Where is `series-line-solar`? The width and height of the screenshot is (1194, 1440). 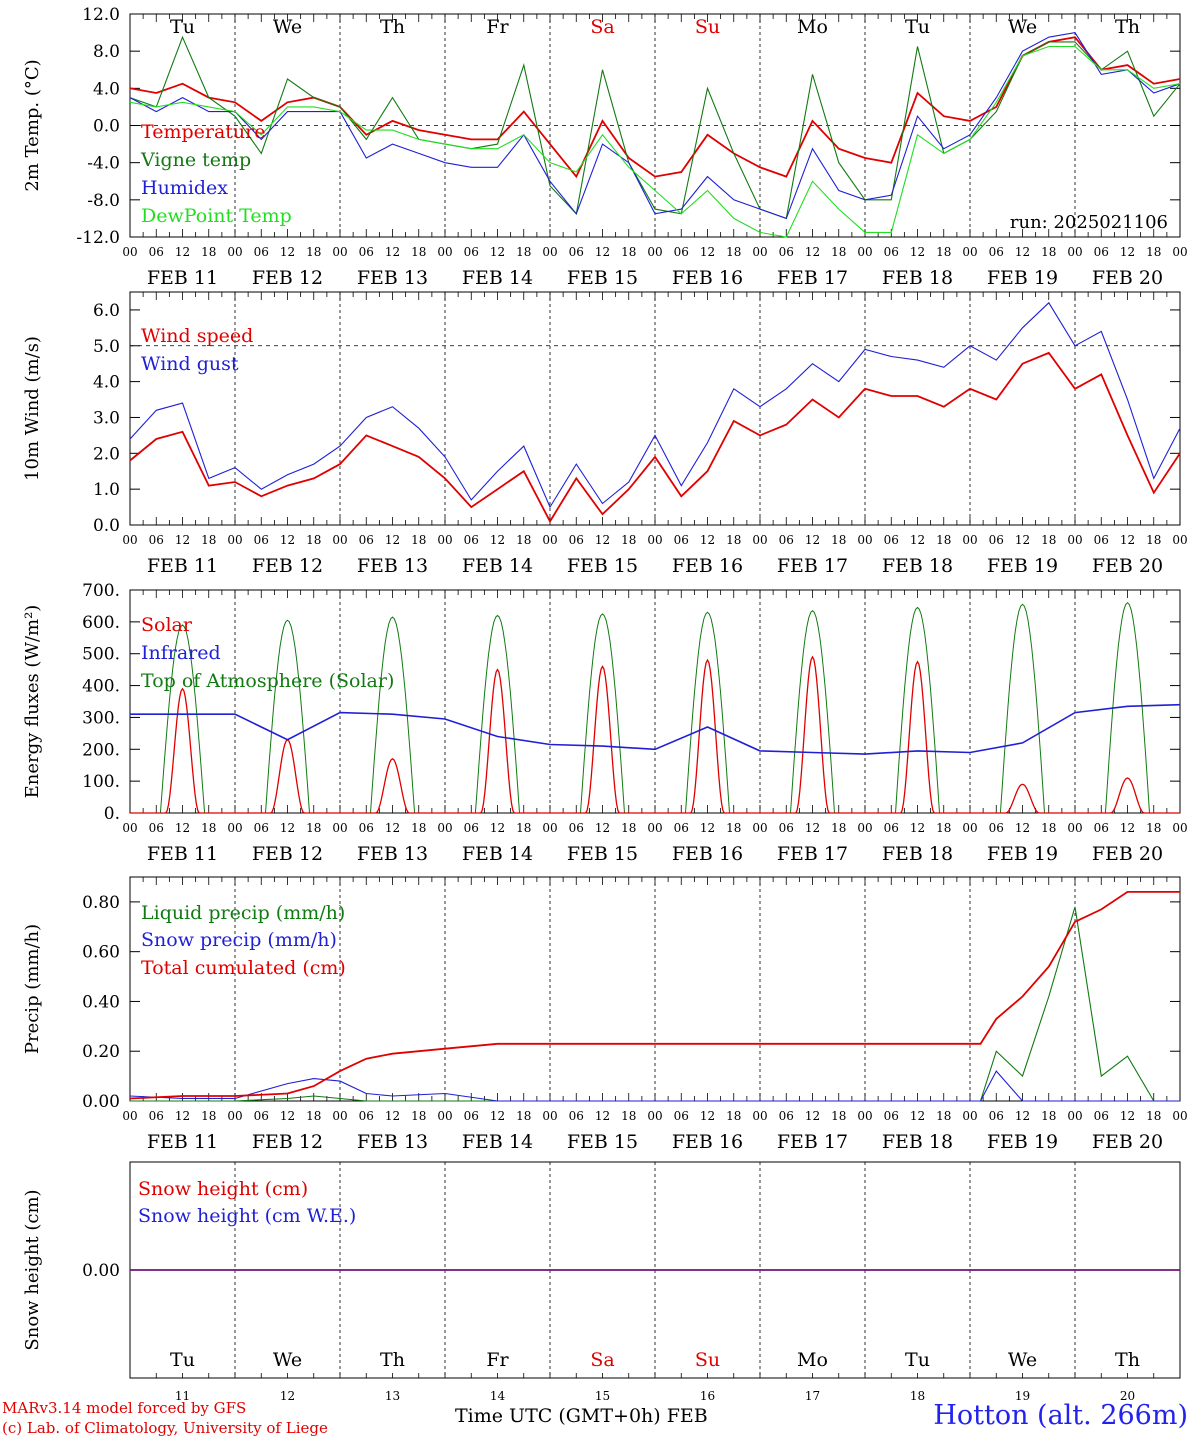
series-line-solar is located at coordinates (655, 734).